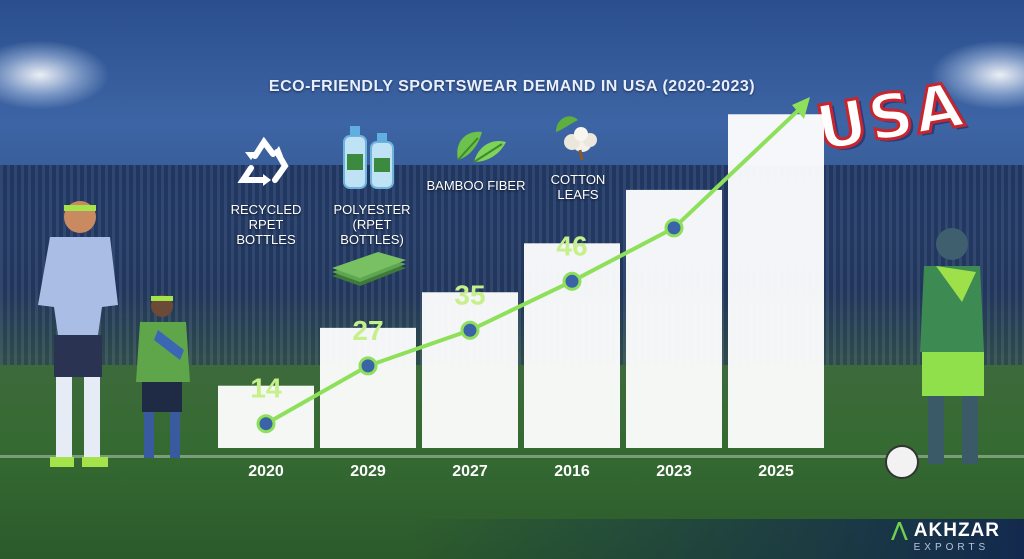  Describe the element at coordinates (951, 547) in the screenshot. I see `brand-sub: EXPORTS` at that location.